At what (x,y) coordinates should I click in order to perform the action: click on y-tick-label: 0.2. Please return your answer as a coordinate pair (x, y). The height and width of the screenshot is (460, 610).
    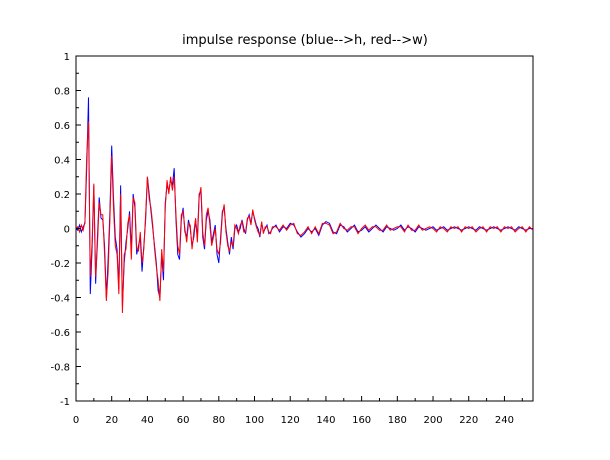
    Looking at the image, I should click on (62, 195).